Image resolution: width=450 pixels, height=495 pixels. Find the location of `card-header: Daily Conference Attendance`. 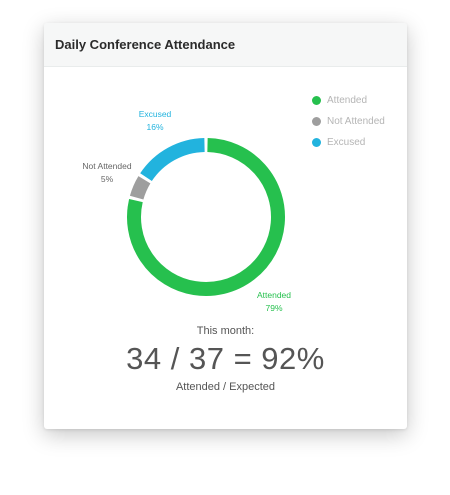

card-header: Daily Conference Attendance is located at coordinates (225, 45).